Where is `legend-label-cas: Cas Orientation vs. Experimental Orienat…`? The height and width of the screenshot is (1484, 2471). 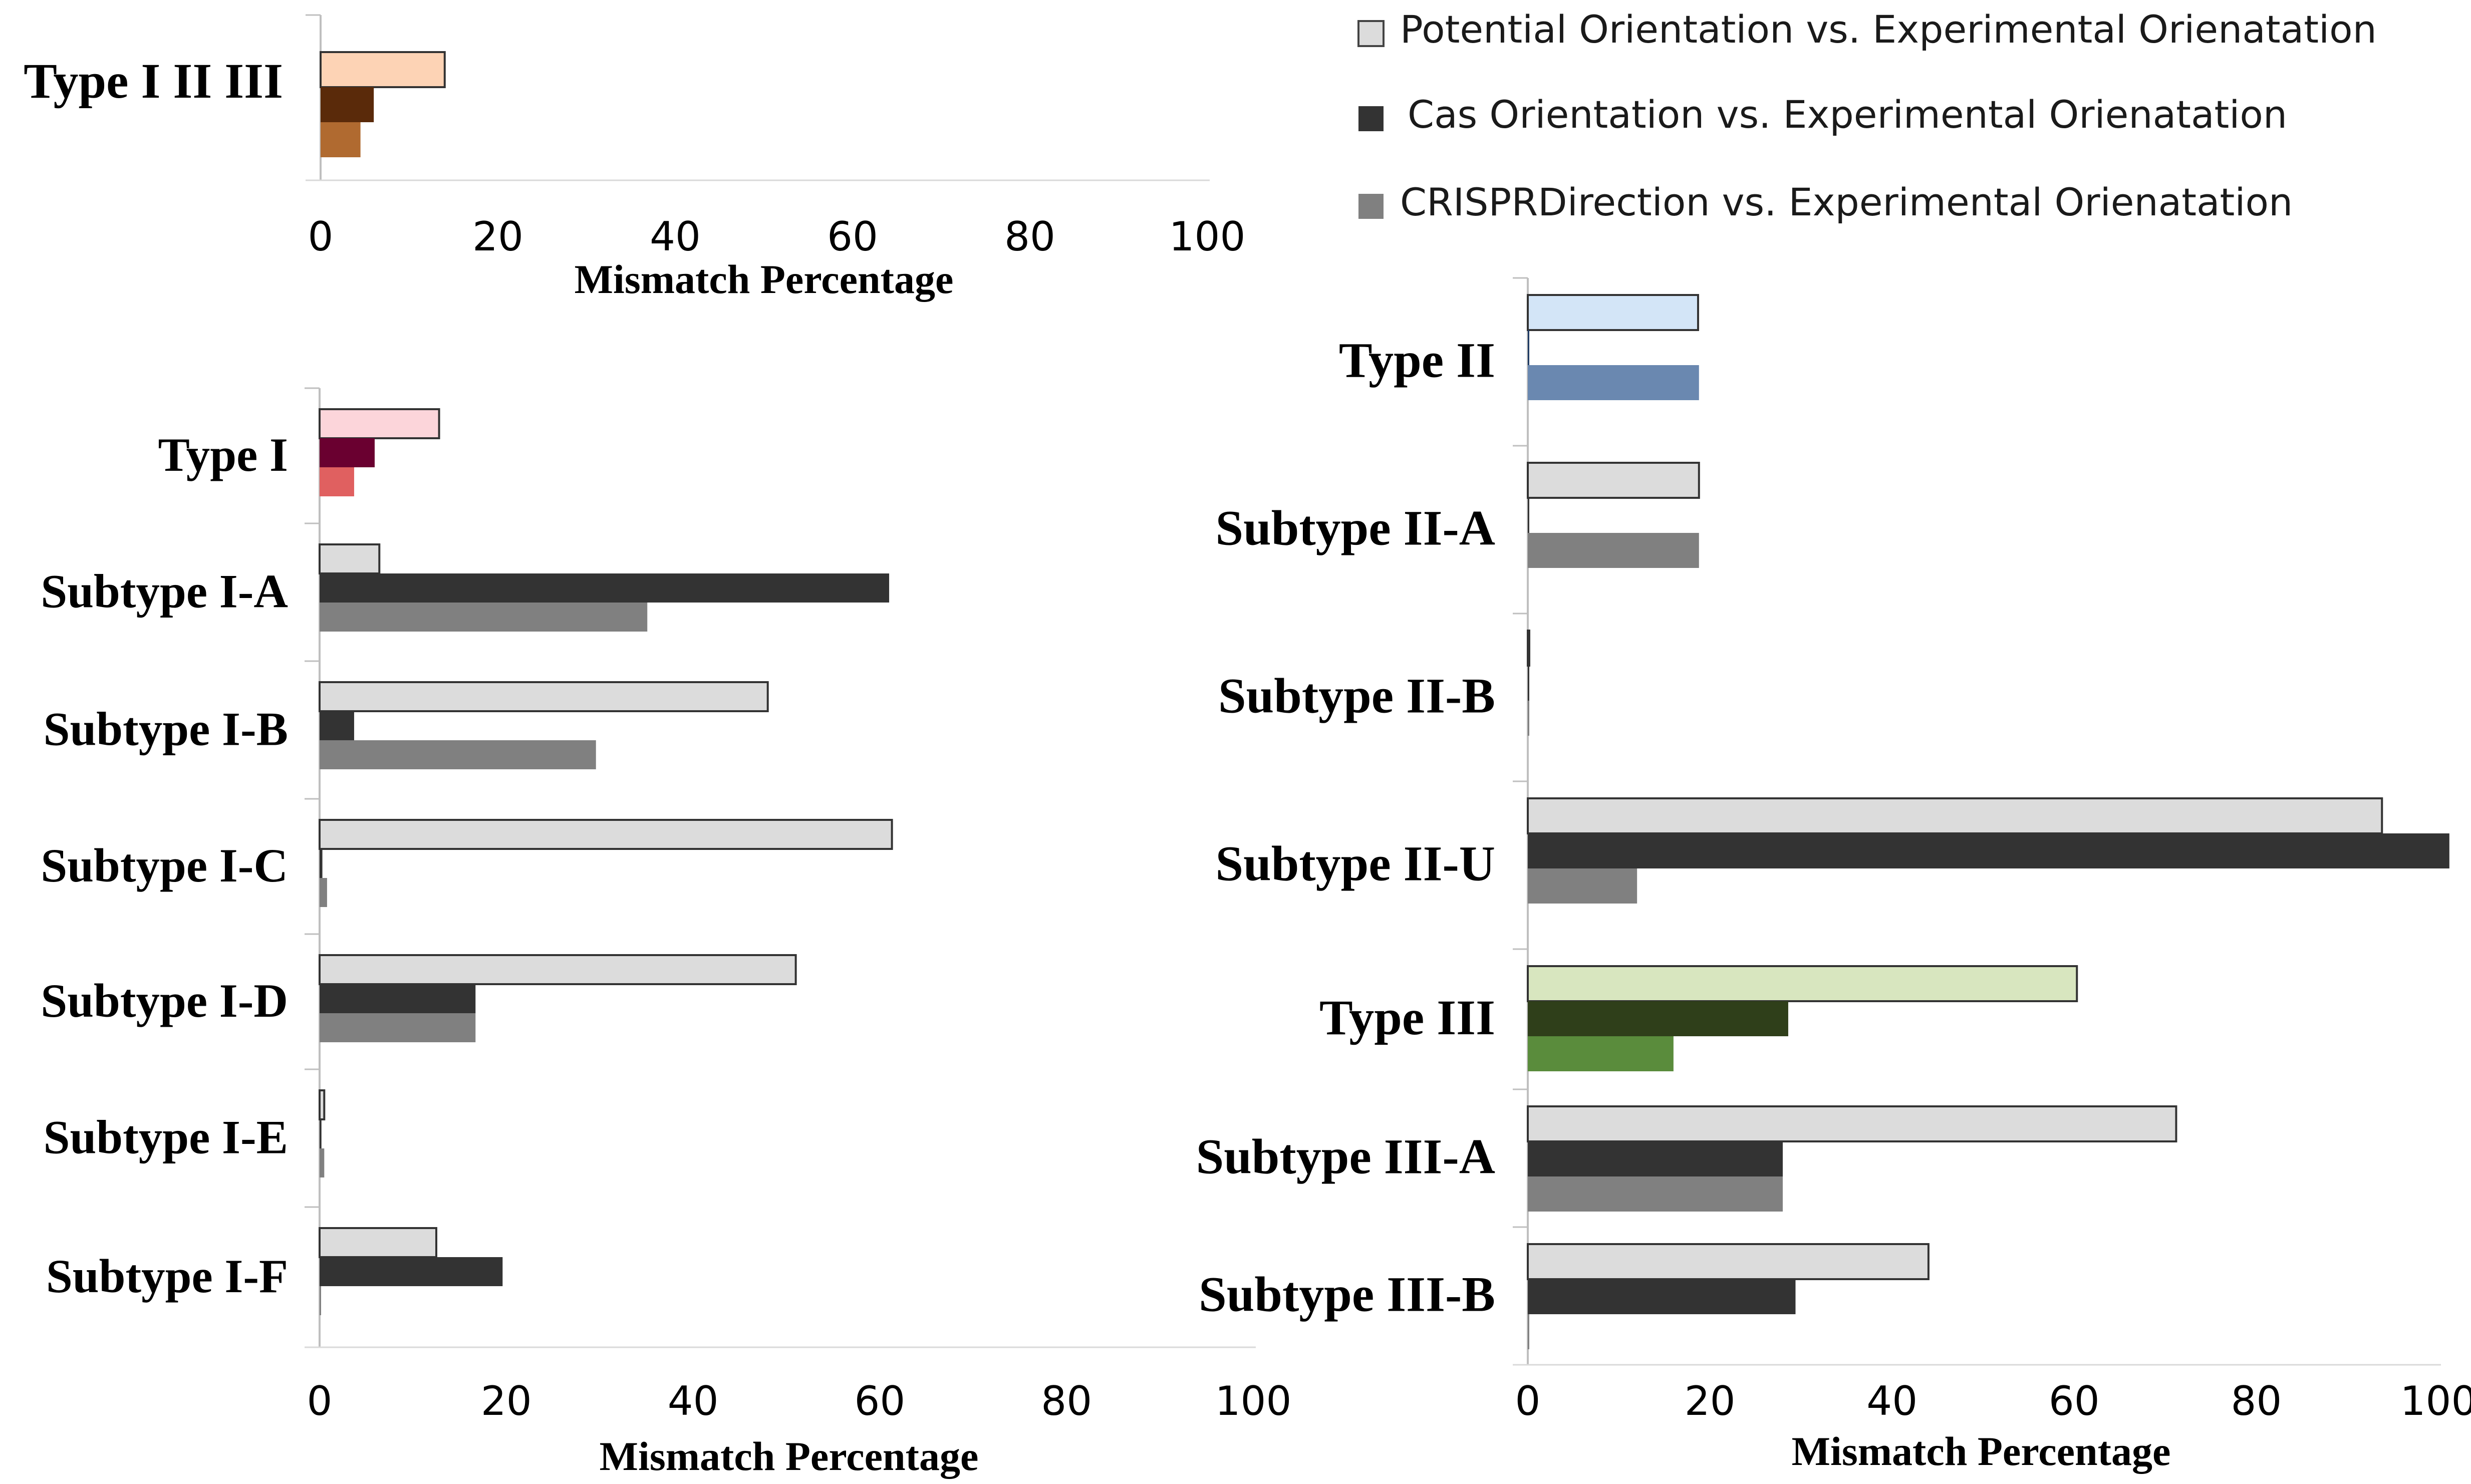
legend-label-cas: Cas Orientation vs. Experimental Orienat… is located at coordinates (1847, 115).